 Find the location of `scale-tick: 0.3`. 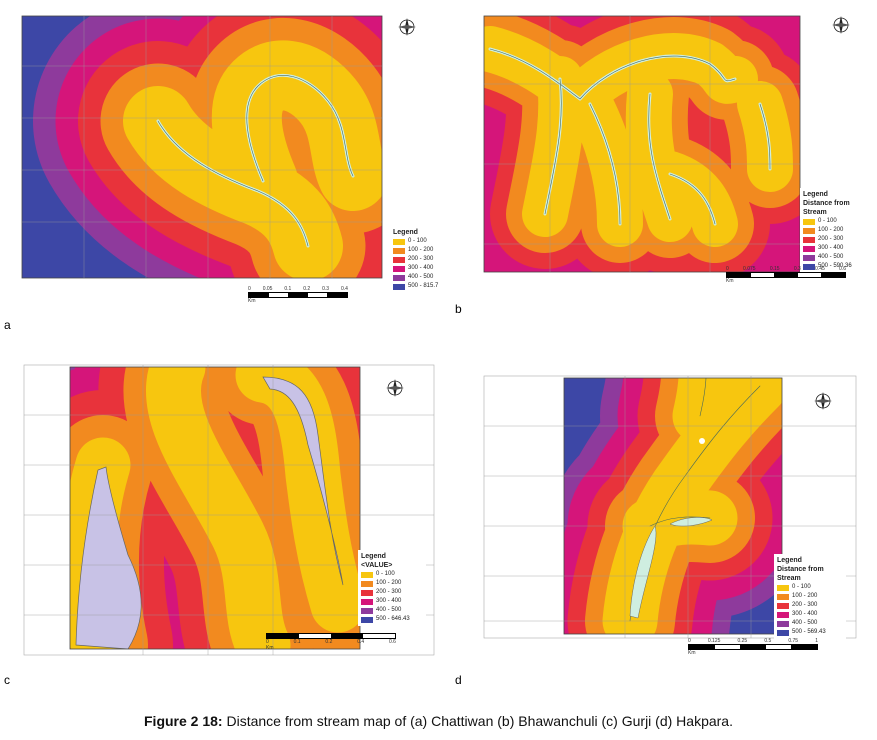

scale-tick: 0.3 is located at coordinates (797, 269).